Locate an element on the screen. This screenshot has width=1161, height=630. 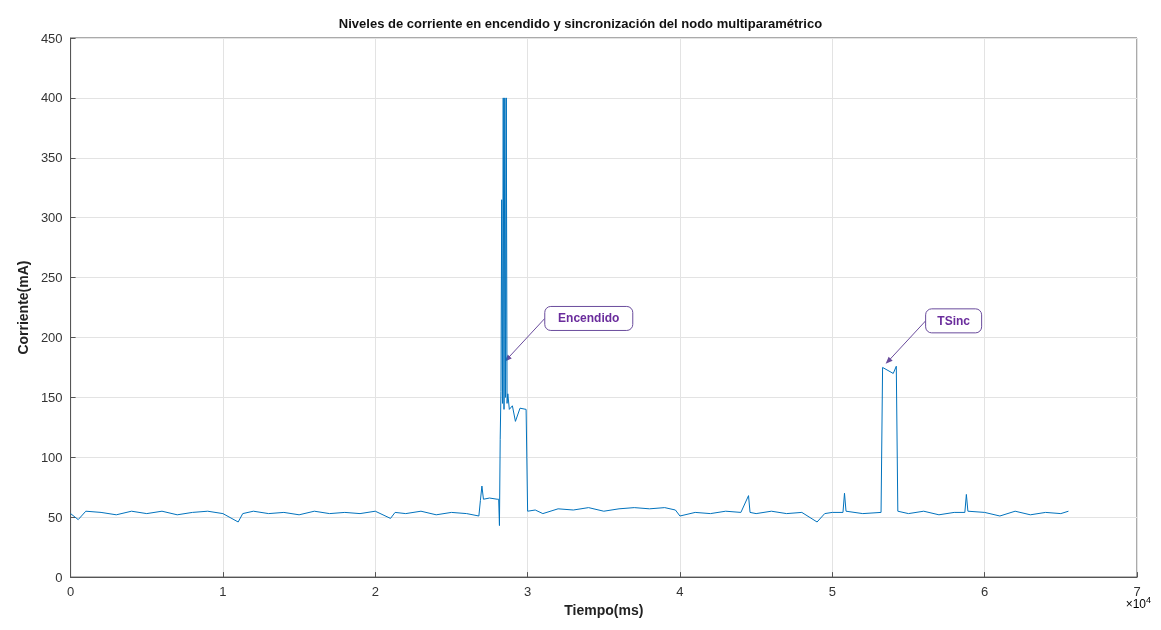
annotation: TSinc is located at coordinates (954, 320).